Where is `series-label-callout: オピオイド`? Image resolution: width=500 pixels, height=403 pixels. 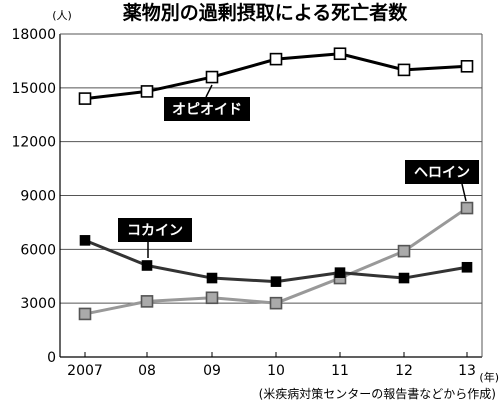 series-label-callout: オピオイド is located at coordinates (207, 102).